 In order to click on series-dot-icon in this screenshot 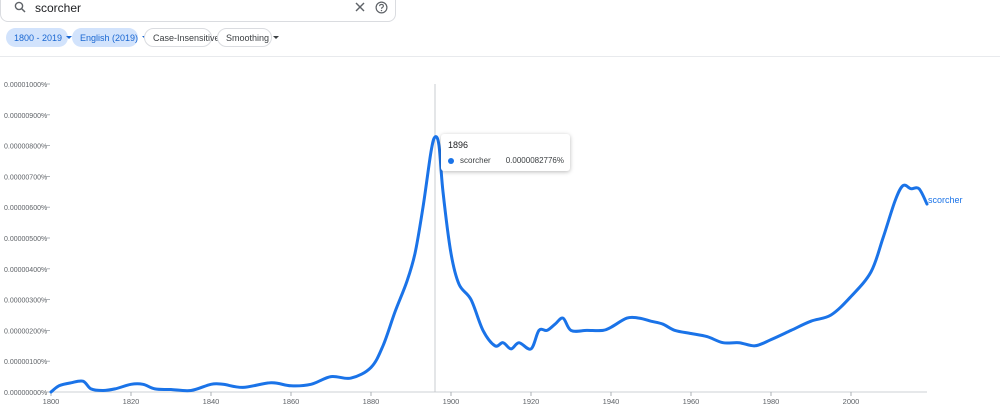, I will do `click(451, 161)`.